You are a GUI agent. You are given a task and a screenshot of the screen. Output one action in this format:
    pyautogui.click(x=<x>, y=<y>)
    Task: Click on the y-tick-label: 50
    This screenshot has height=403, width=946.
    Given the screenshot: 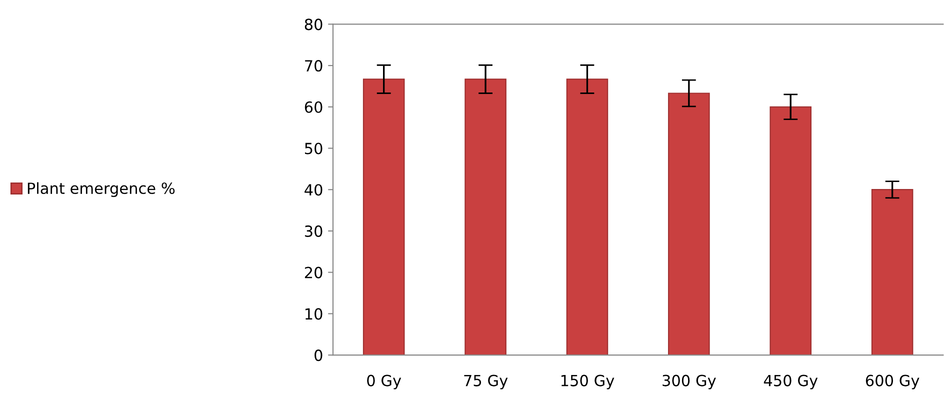 What is the action you would take?
    pyautogui.click(x=313, y=148)
    